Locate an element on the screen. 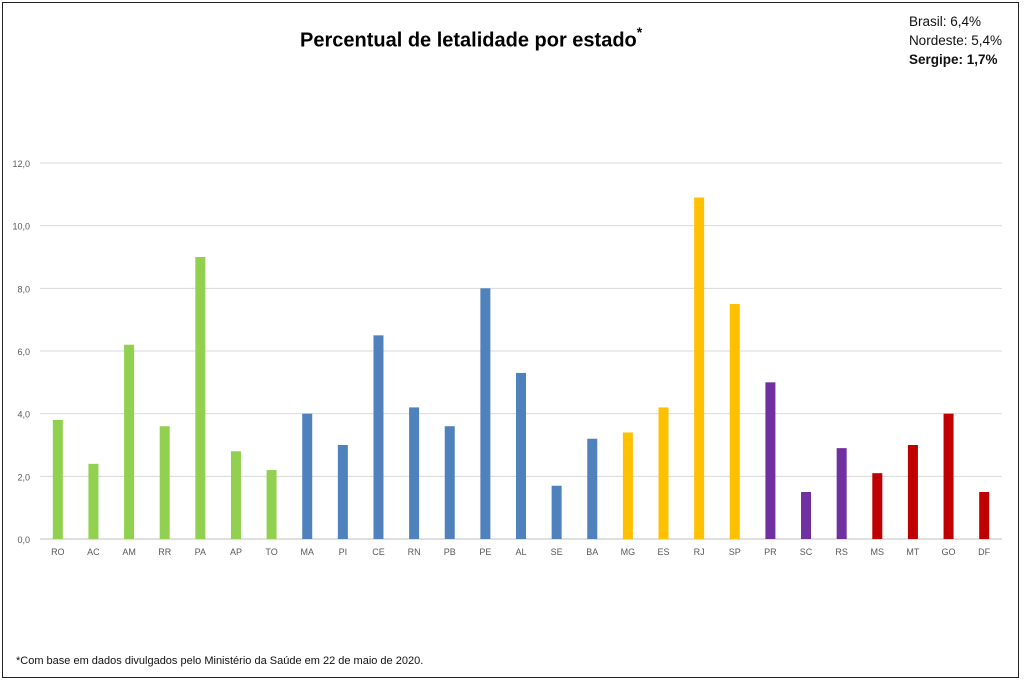 Image resolution: width=1024 pixels, height=683 pixels. bar-ba is located at coordinates (592, 488).